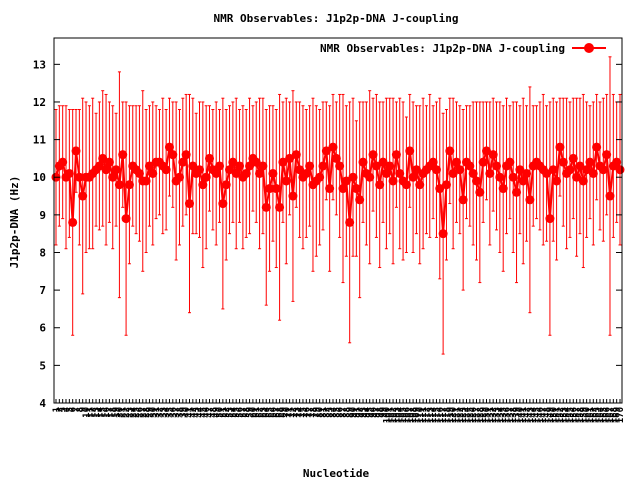  Describe the element at coordinates (442, 48) in the screenshot. I see `legend-entry: NMR Observables: J1p2p-DNA J-coupling` at that location.